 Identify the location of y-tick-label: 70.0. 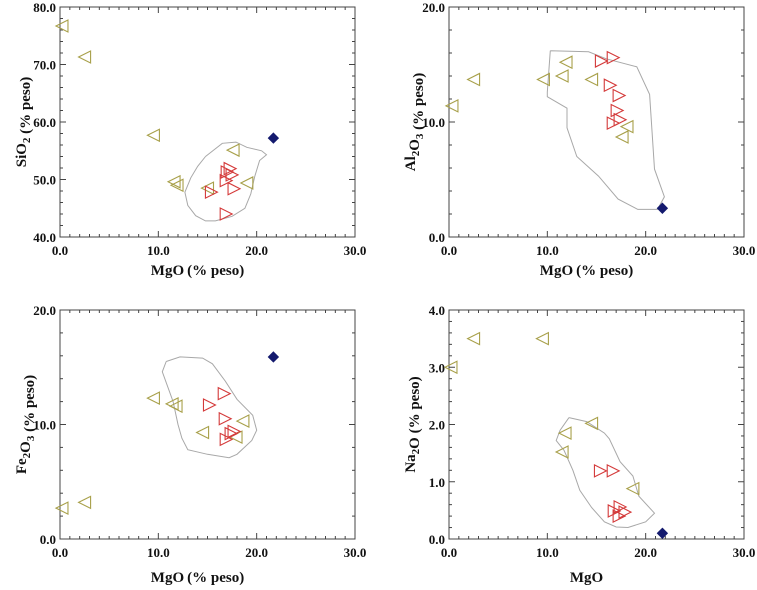
(44, 65).